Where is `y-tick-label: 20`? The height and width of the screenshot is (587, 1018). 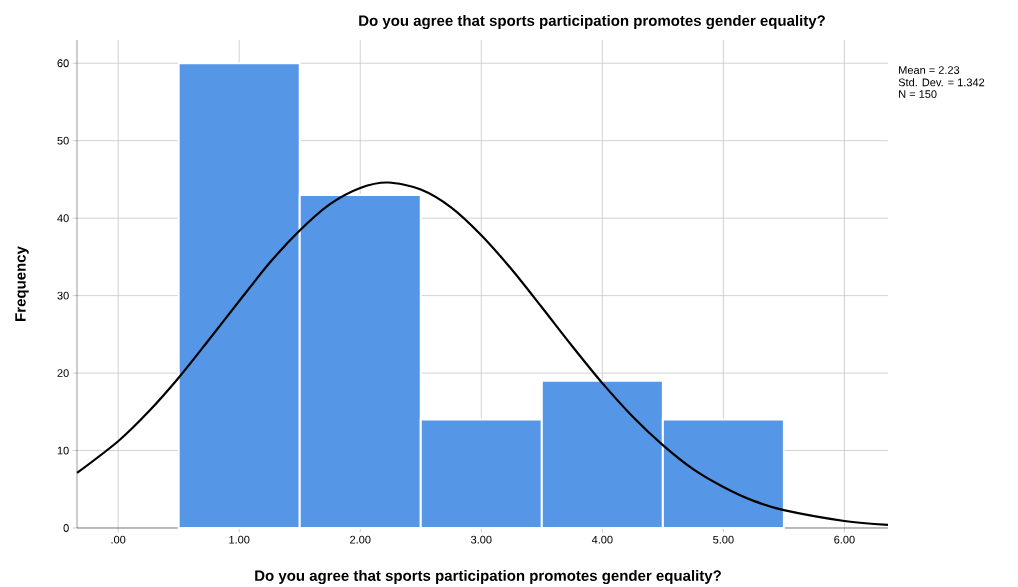 y-tick-label: 20 is located at coordinates (63, 373).